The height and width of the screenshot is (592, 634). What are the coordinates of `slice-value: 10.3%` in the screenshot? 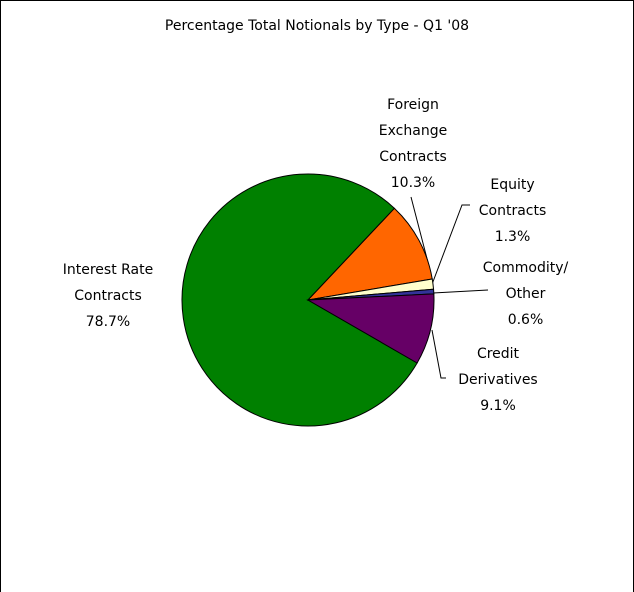 It's located at (413, 183).